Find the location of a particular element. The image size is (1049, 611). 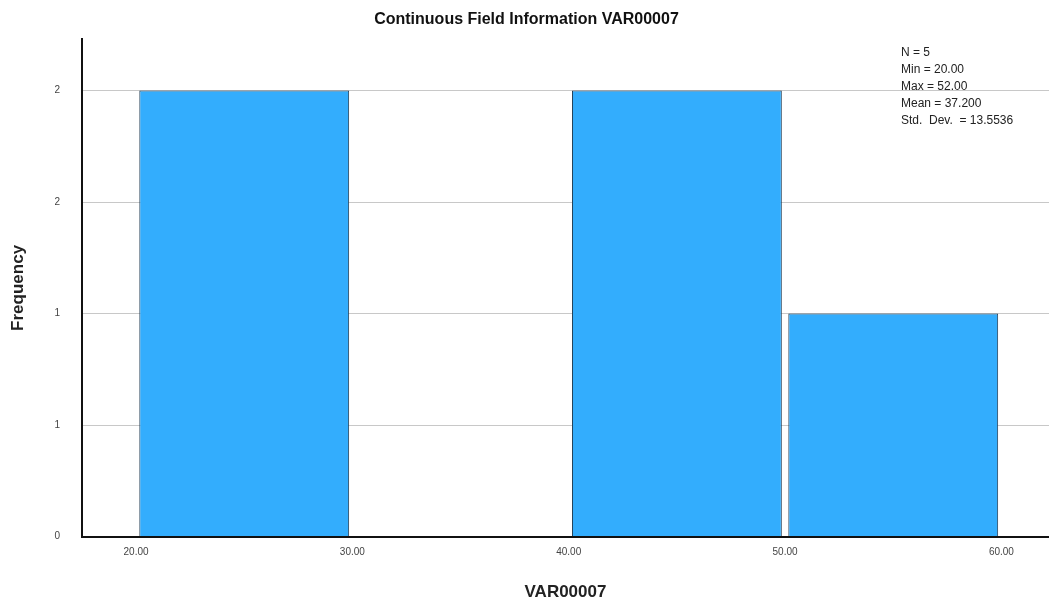

y-tick-label: 0 is located at coordinates (57, 536).